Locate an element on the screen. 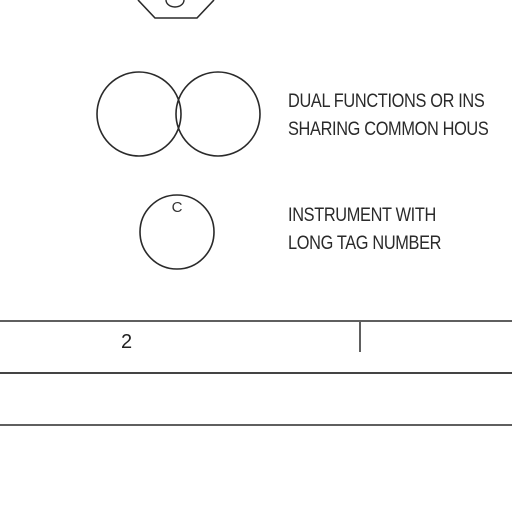 This screenshot has width=512, height=512. long-tag-line2: LONG TAG NUMBER is located at coordinates (365, 243).